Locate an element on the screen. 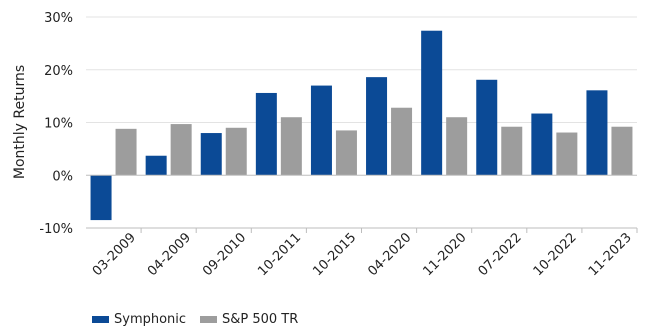  bar-symphonic-04-2020 is located at coordinates (377, 126).